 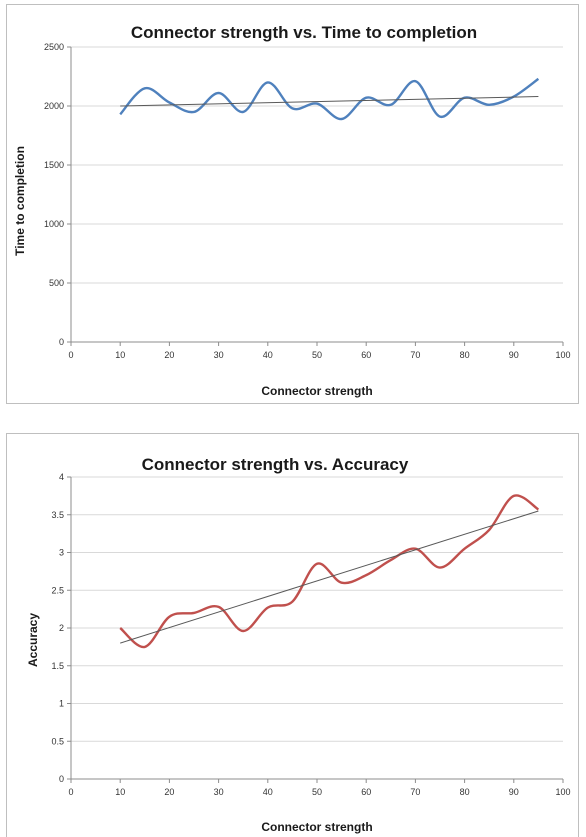 What do you see at coordinates (57, 515) in the screenshot?
I see `chart-2-y-tick-label: 3.5` at bounding box center [57, 515].